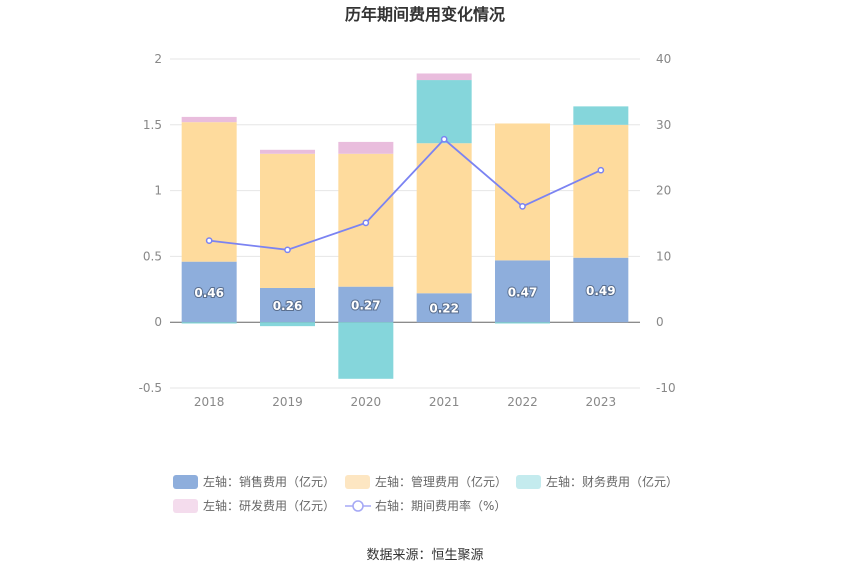 The height and width of the screenshot is (575, 850). What do you see at coordinates (358, 506) in the screenshot?
I see `legend-line-marker` at bounding box center [358, 506].